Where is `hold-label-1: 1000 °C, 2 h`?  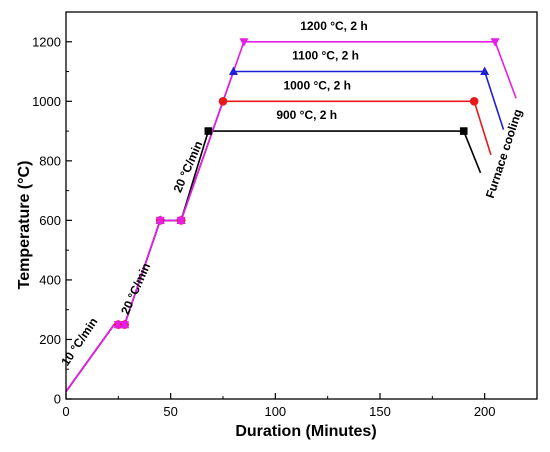
hold-label-1: 1000 °C, 2 h is located at coordinates (317, 85).